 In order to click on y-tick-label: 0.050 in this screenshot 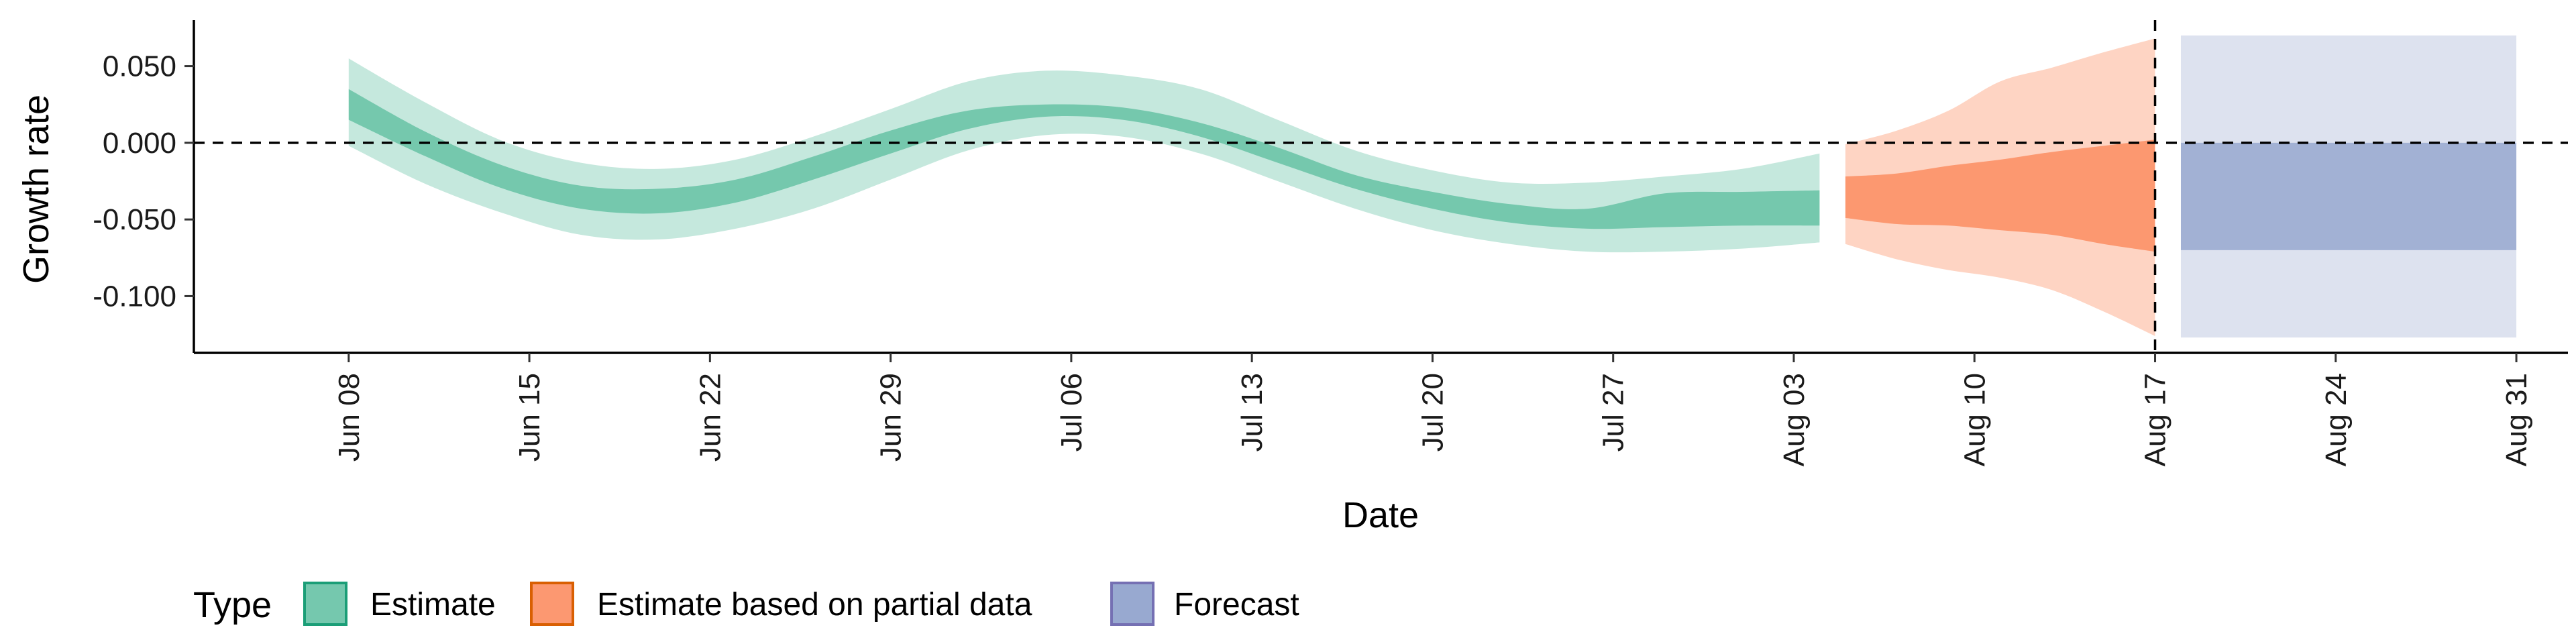, I will do `click(139, 66)`.